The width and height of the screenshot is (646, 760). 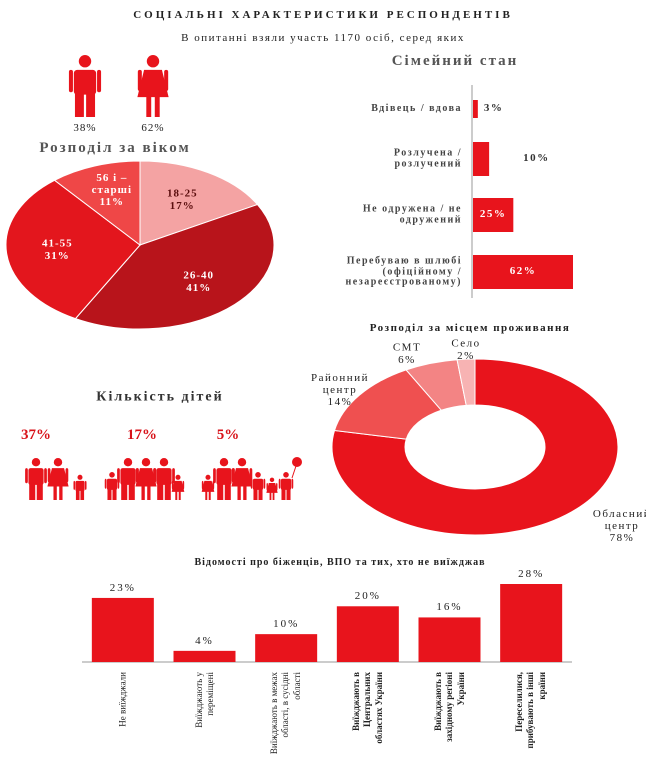 I want to click on value-label: 25%, so click(x=493, y=214).